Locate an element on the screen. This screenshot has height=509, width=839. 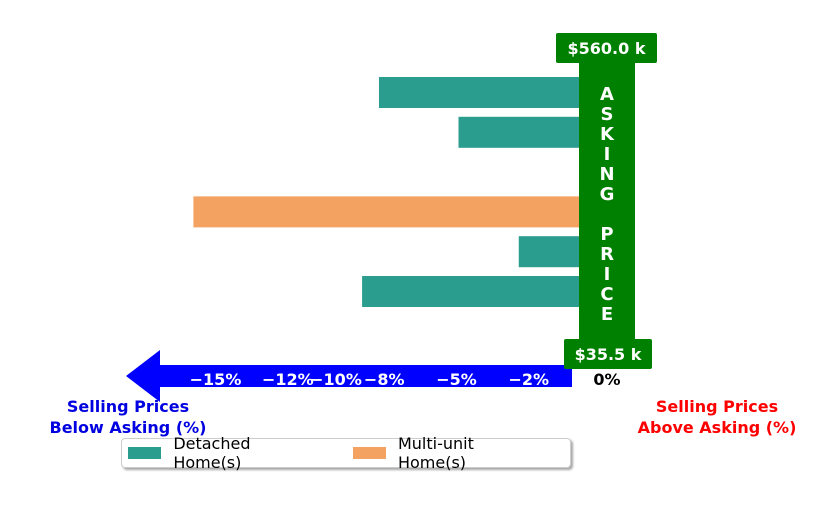
asking-price-letter-3: K is located at coordinates (607, 134).